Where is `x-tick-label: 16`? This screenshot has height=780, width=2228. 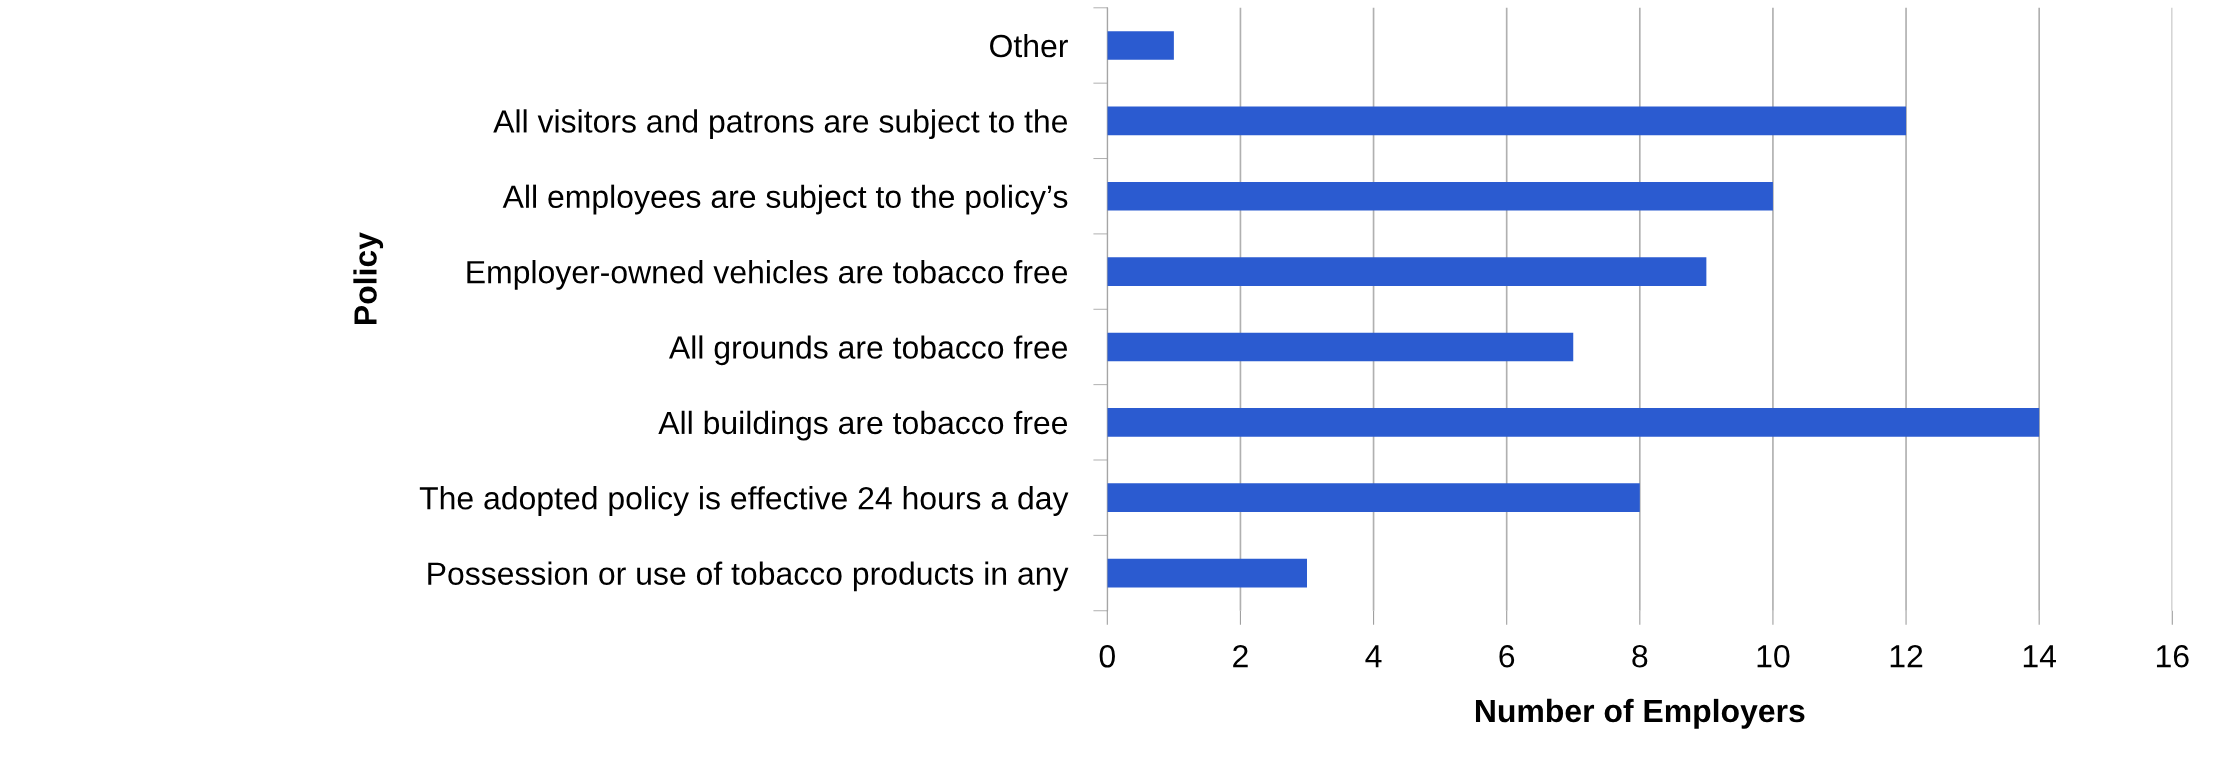
x-tick-label: 16 is located at coordinates (2172, 656).